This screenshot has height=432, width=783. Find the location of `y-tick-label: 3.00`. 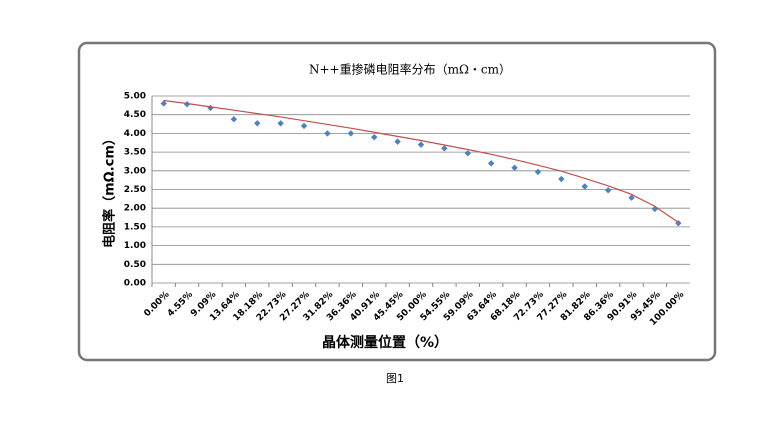

y-tick-label: 3.00 is located at coordinates (135, 171).